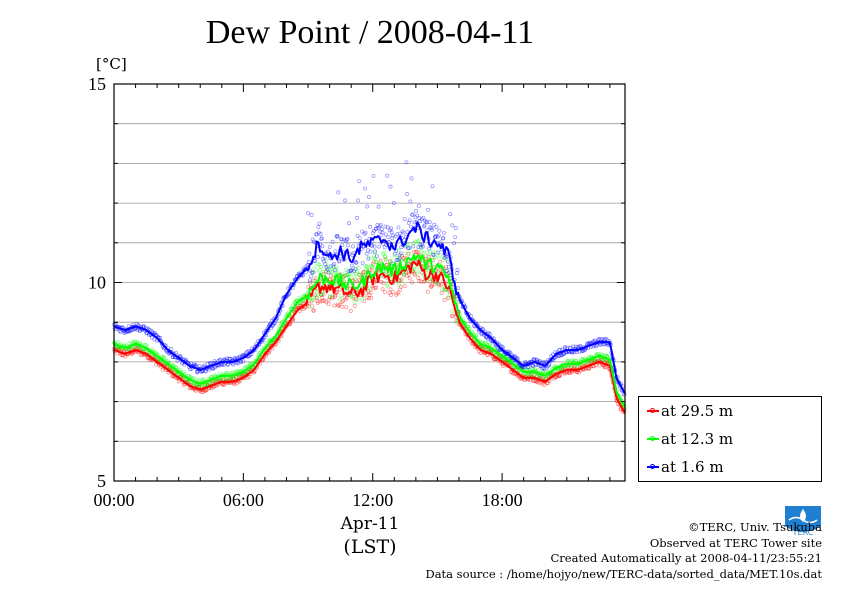 The image size is (842, 595). What do you see at coordinates (697, 439) in the screenshot?
I see `legend-label: at 12.3 m` at bounding box center [697, 439].